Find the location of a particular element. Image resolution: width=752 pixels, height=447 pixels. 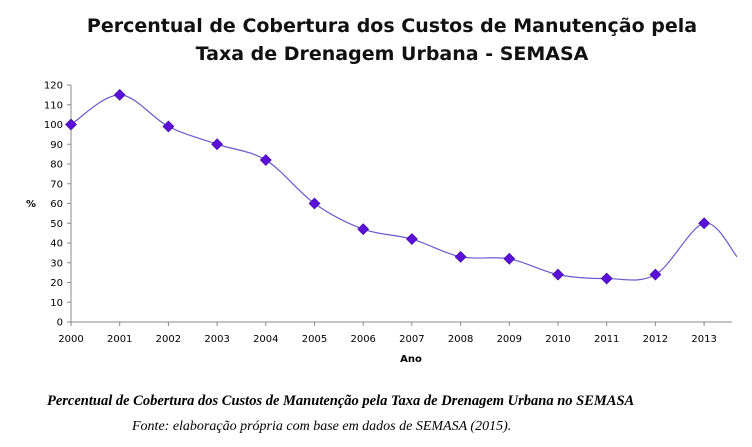

x-tick-label: 2006 is located at coordinates (362, 339).